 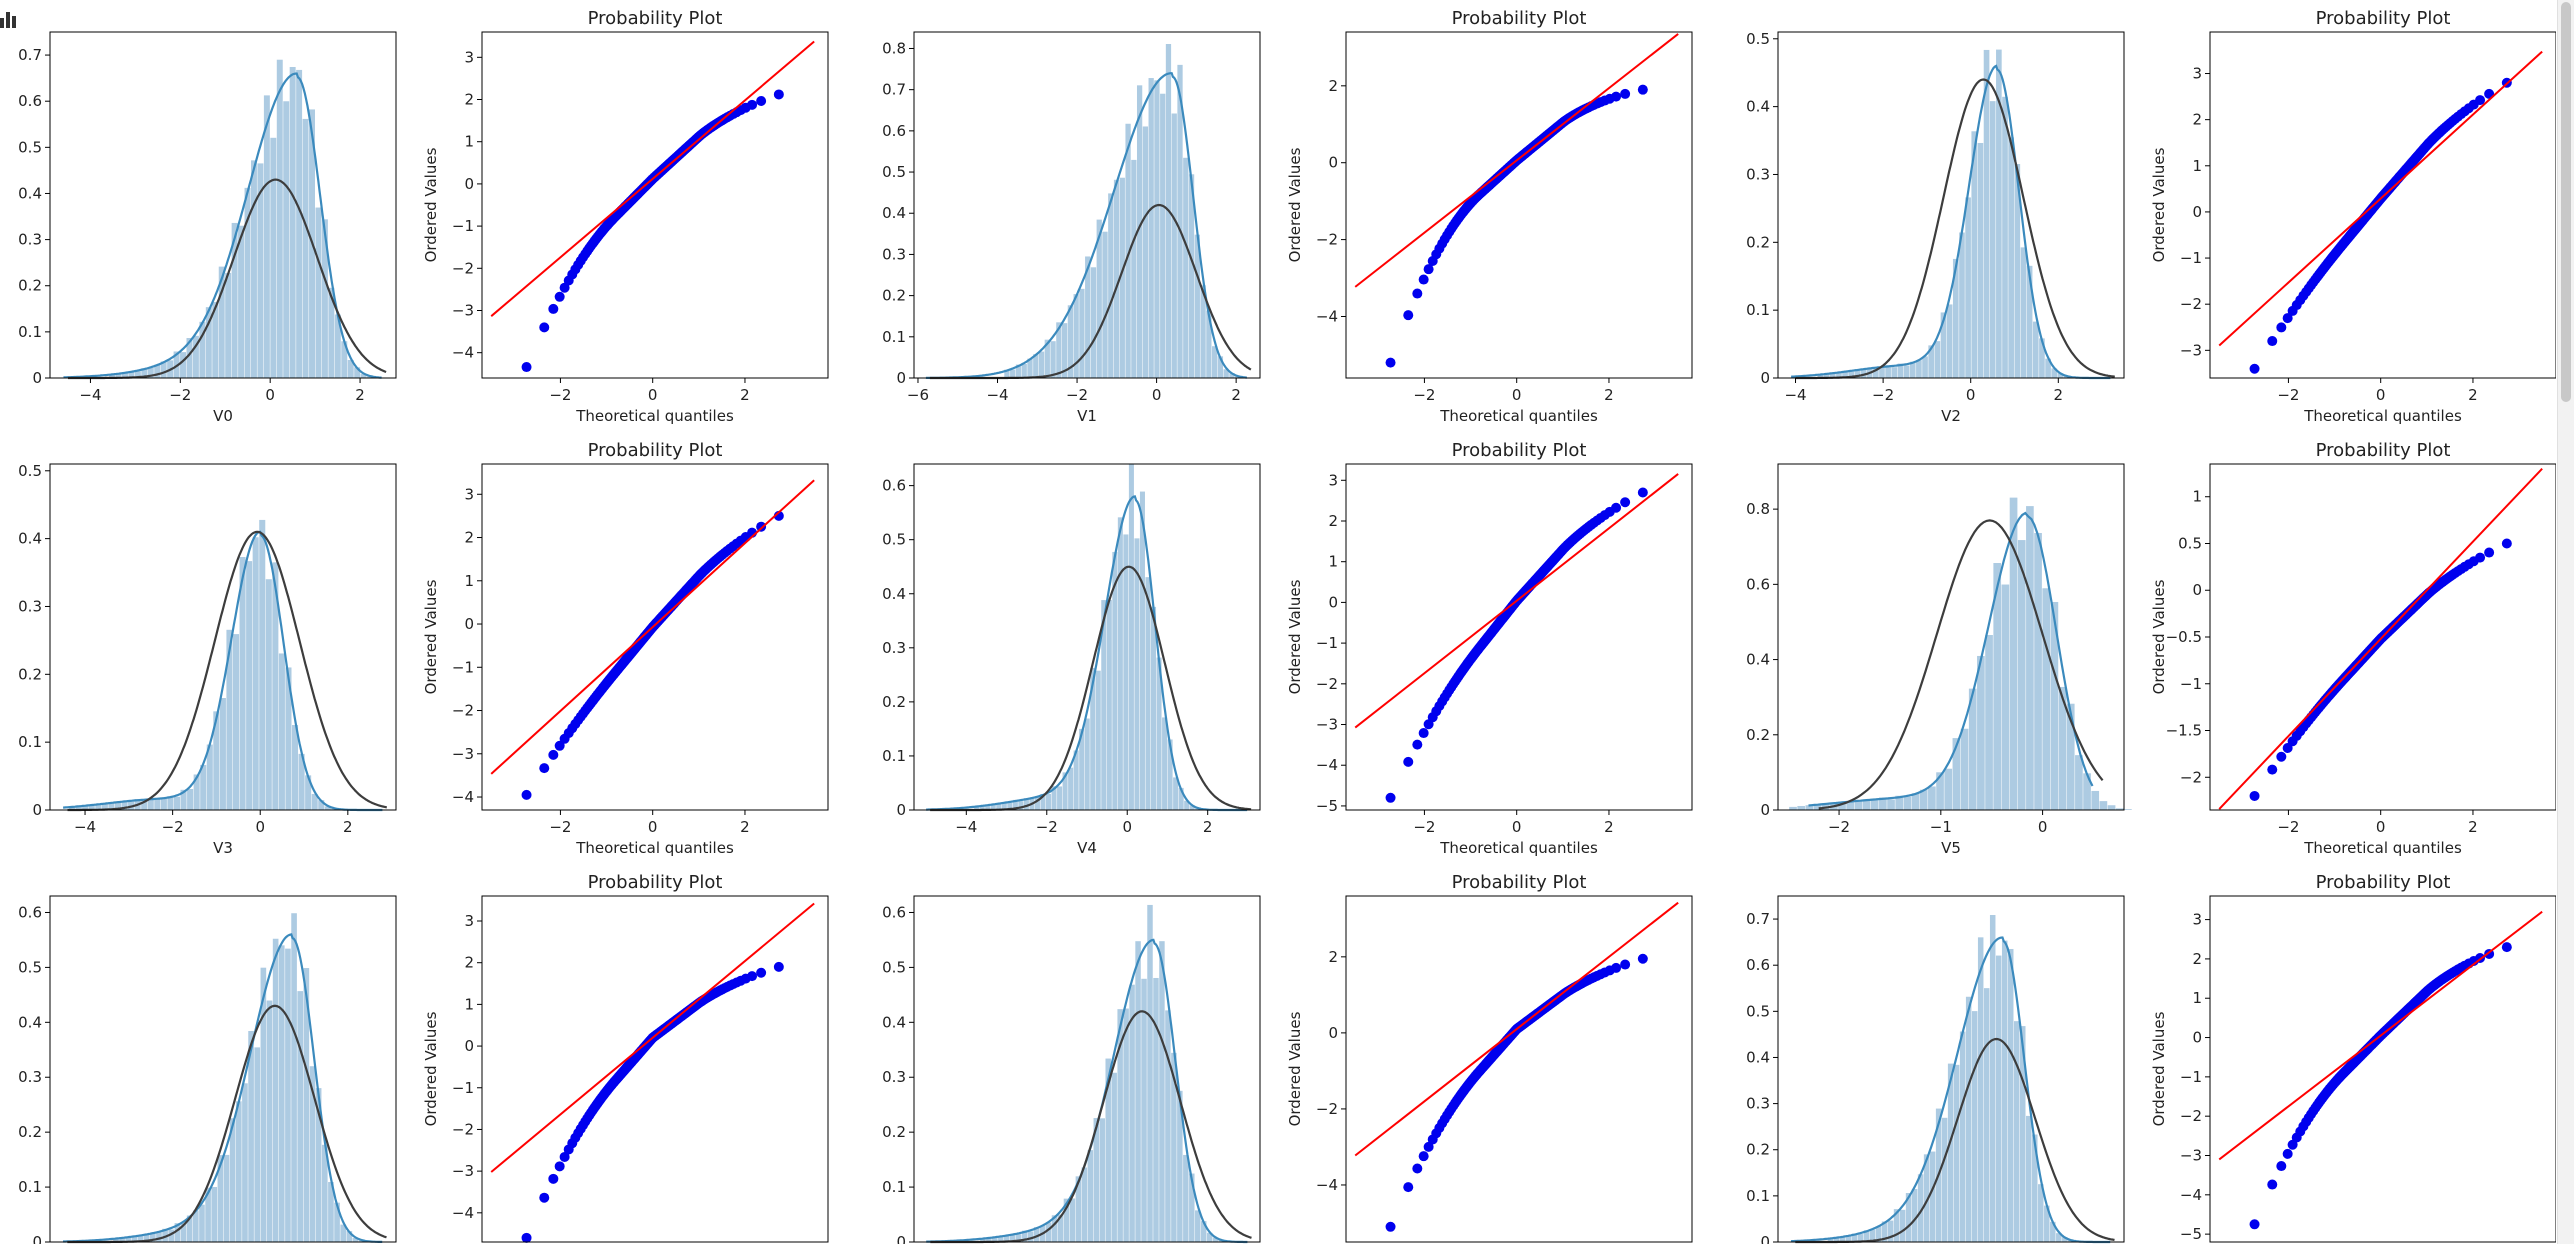 I want to click on y-tick-label: −0.5, so click(x=2184, y=637).